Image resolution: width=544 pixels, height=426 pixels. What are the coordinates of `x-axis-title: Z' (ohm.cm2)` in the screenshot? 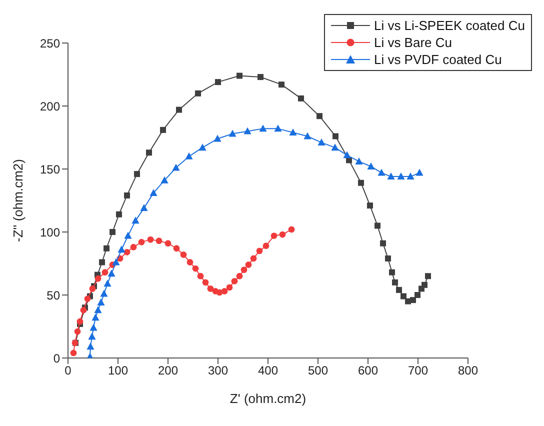 It's located at (268, 398).